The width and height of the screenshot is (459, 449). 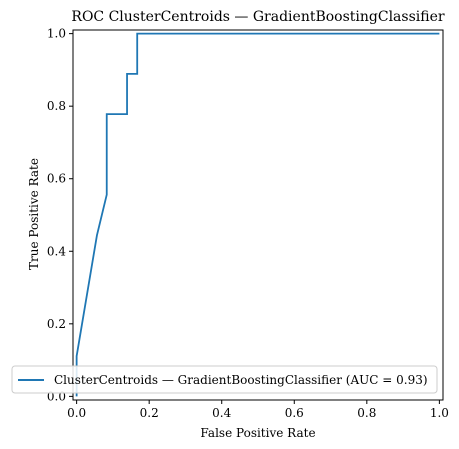 What do you see at coordinates (56, 34) in the screenshot?
I see `y-tick-label: 1.0` at bounding box center [56, 34].